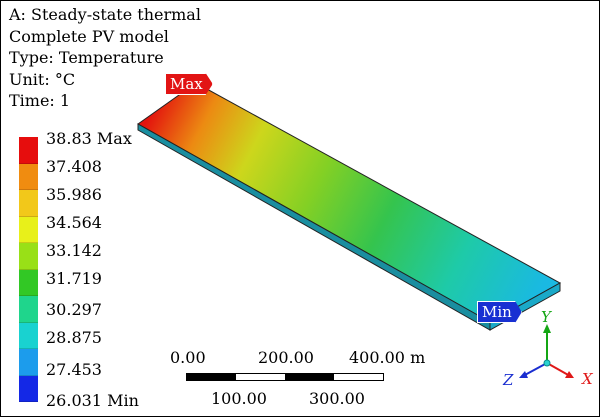 This screenshot has width=600, height=417. Describe the element at coordinates (74, 250) in the screenshot. I see `legend-label: 33.142` at that location.